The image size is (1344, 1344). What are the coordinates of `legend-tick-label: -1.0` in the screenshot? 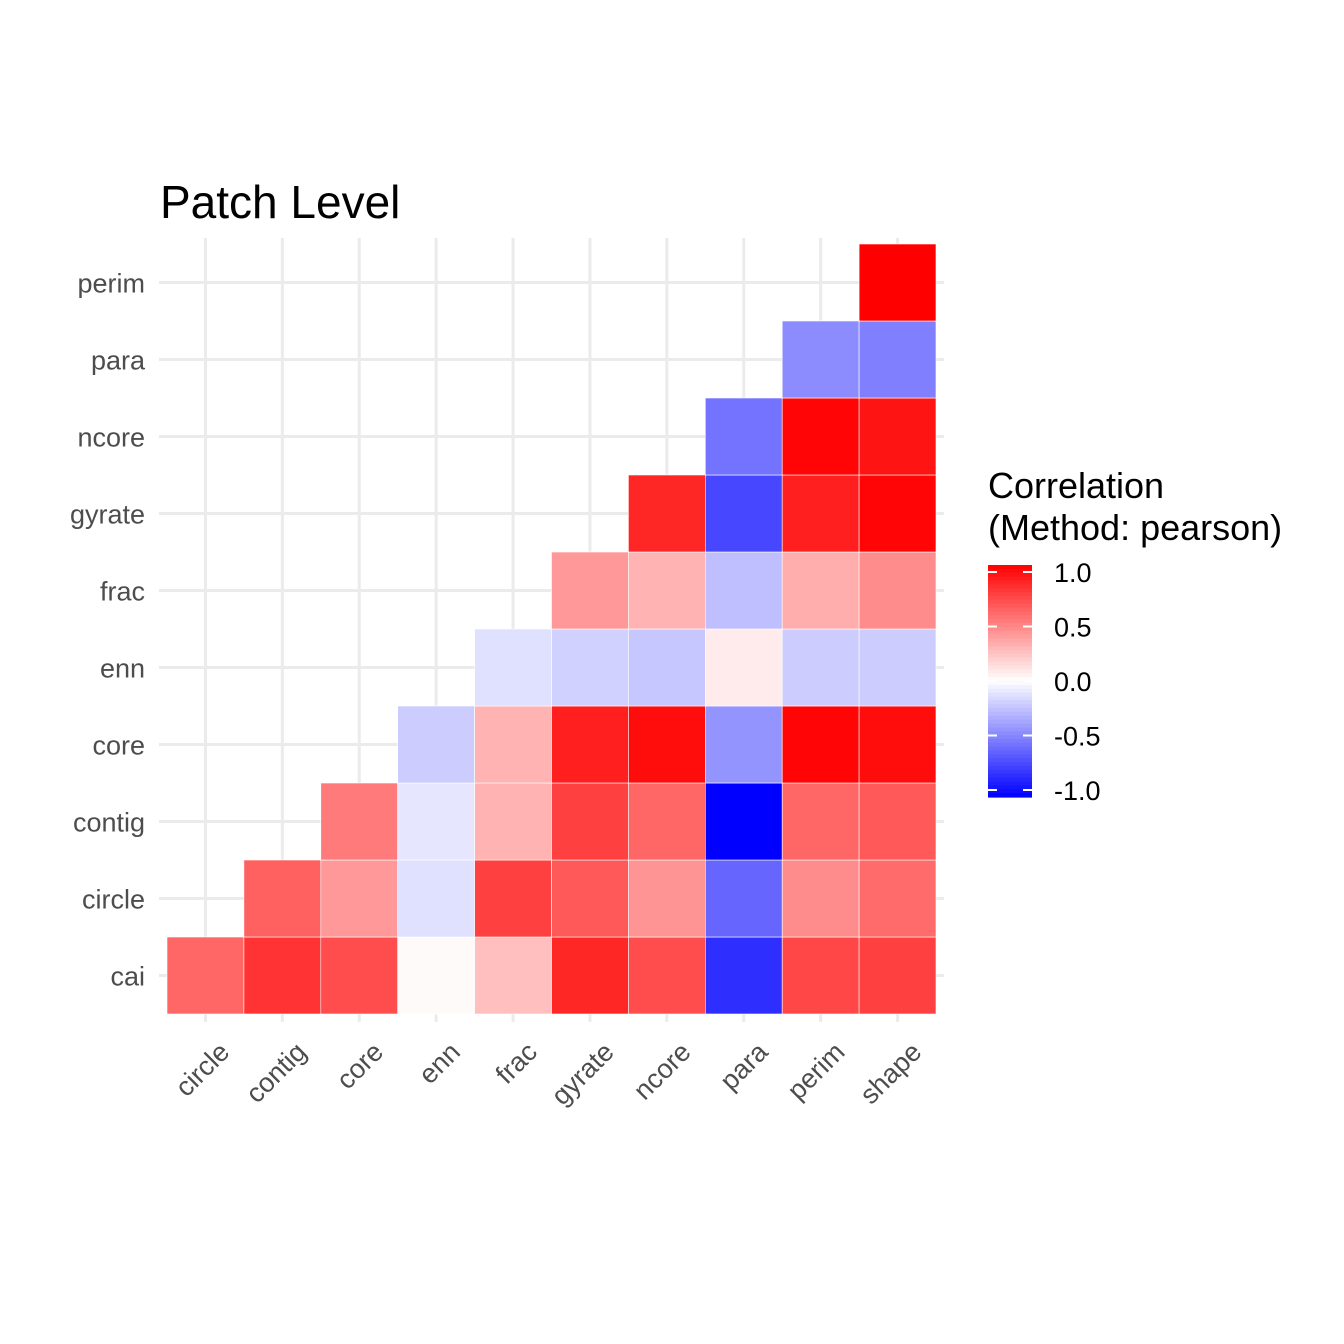 It's located at (1077, 791).